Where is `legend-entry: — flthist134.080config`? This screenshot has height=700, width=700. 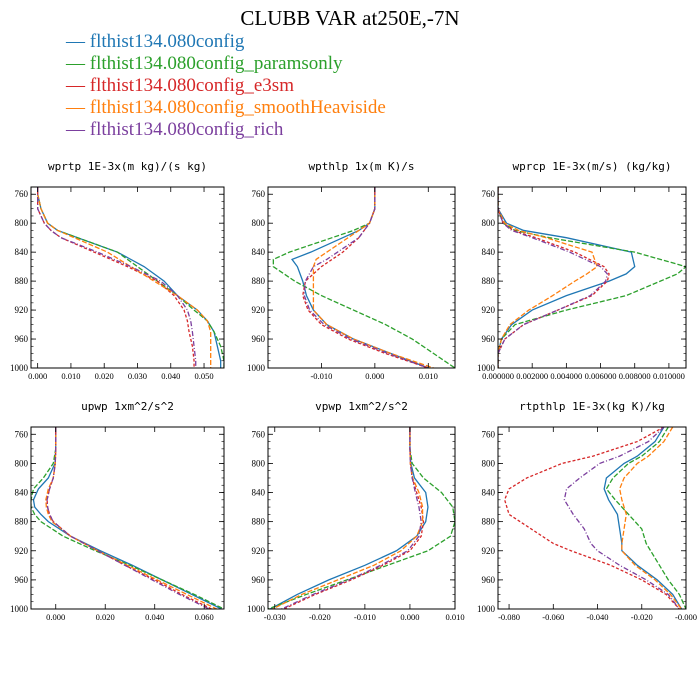
legend-entry: — flthist134.080config is located at coordinates (226, 42).